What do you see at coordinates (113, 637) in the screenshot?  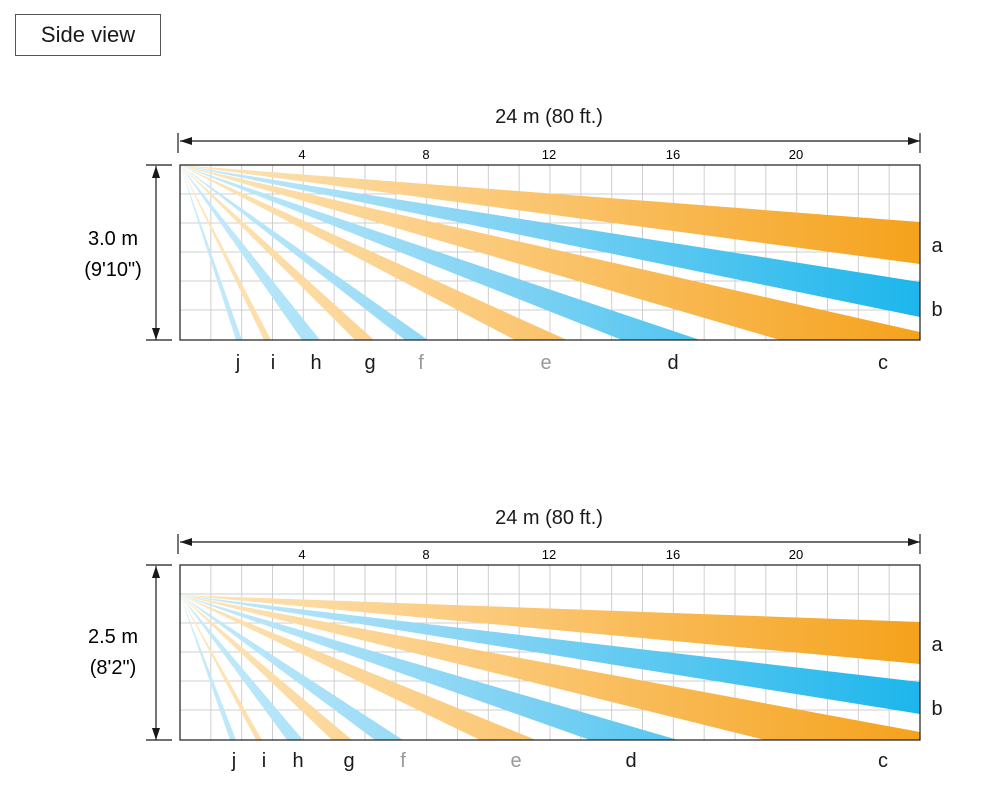 I see `height-label: 2.5 m` at bounding box center [113, 637].